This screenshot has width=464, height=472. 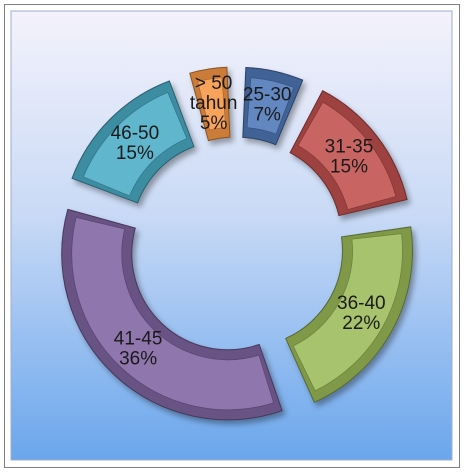 What do you see at coordinates (267, 114) in the screenshot?
I see `slice-label: 7%` at bounding box center [267, 114].